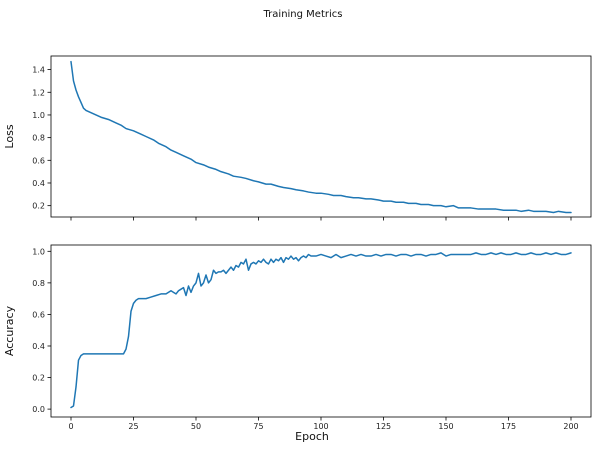  I want to click on x-tick-label: 50, so click(196, 426).